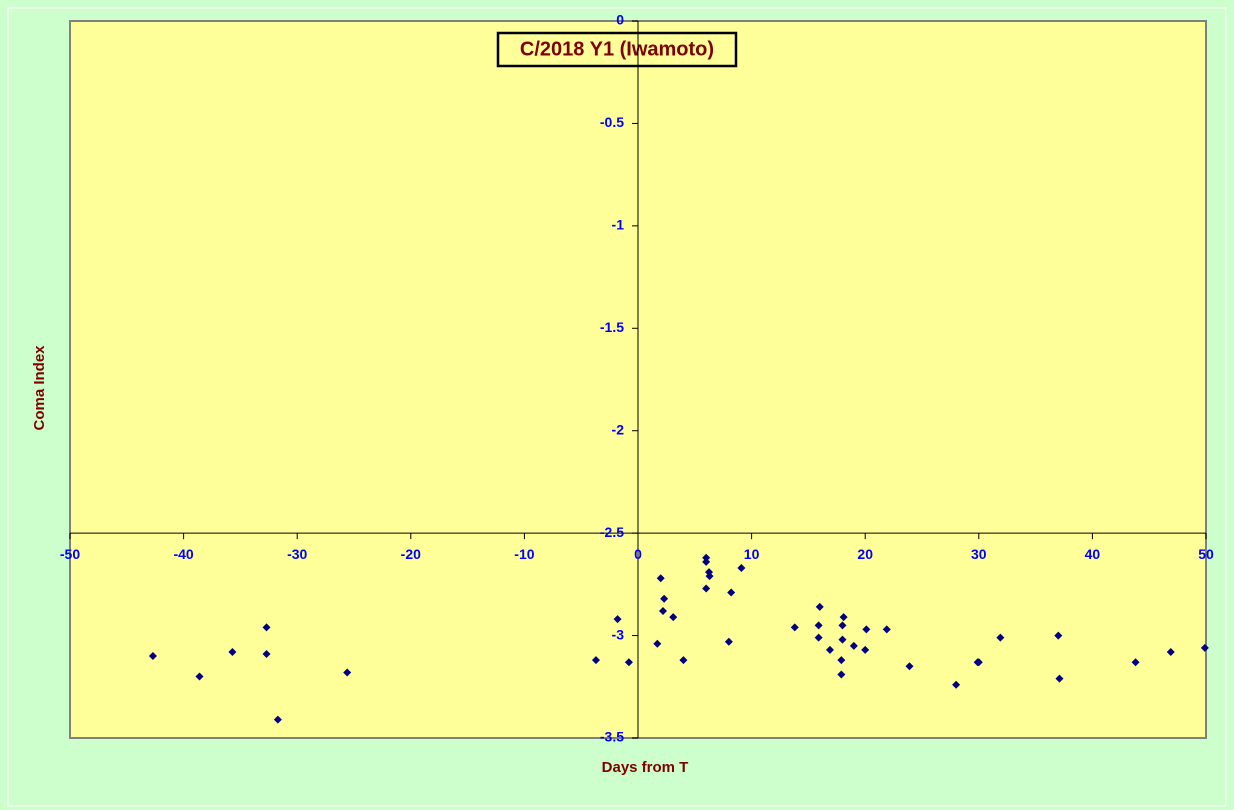 The image size is (1234, 810). What do you see at coordinates (1093, 554) in the screenshot?
I see `x-tick-label: 40` at bounding box center [1093, 554].